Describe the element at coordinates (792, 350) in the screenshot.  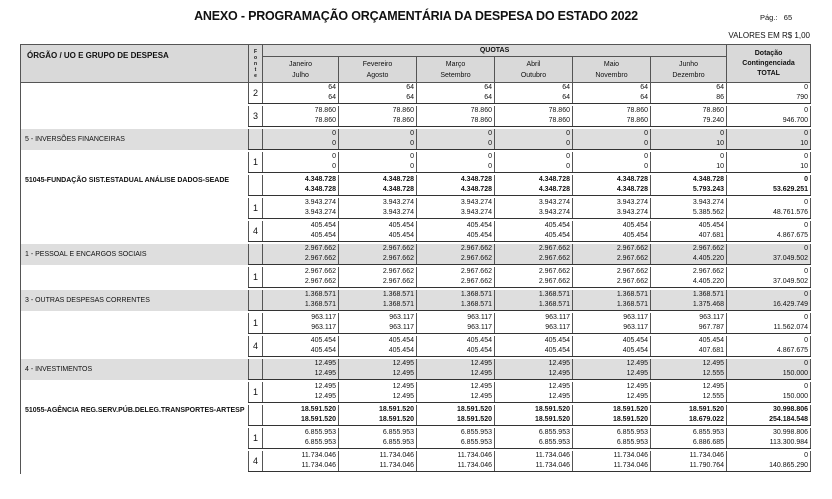
I see `value-bottom: 4.867.675` at that location.